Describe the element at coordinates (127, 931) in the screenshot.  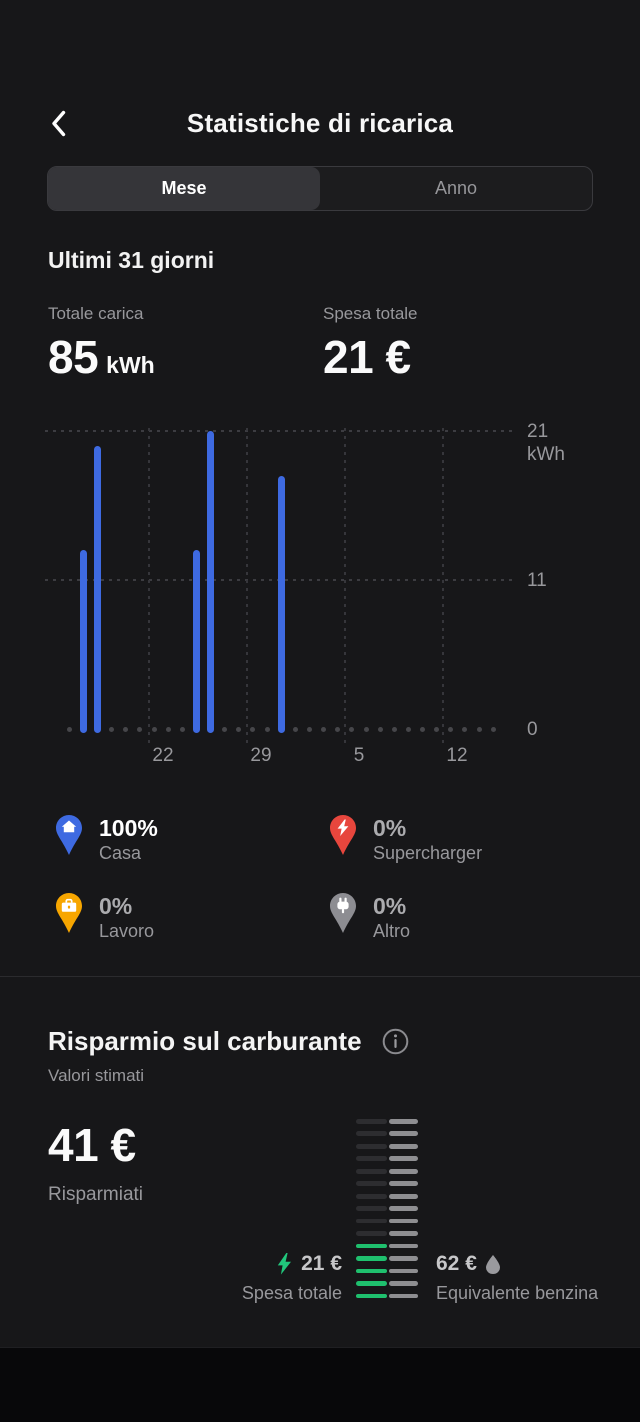
I see `legend-lavoro-label: Lavoro` at that location.